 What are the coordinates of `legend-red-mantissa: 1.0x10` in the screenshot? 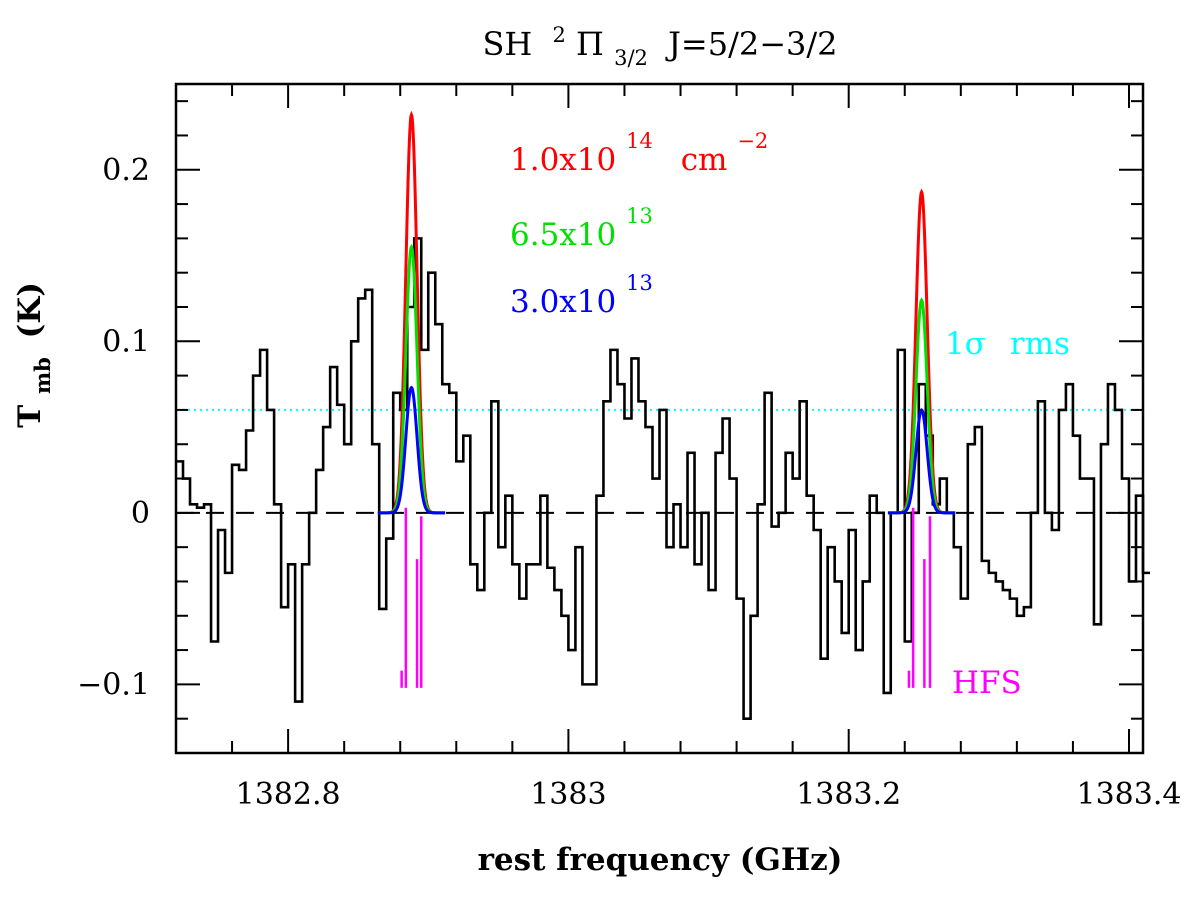 It's located at (563, 160).